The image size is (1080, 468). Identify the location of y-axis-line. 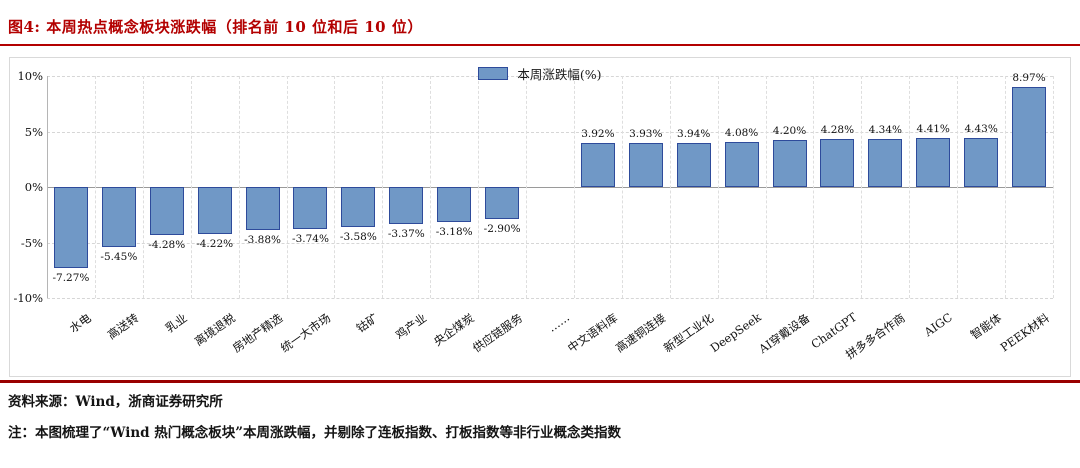
(47, 187).